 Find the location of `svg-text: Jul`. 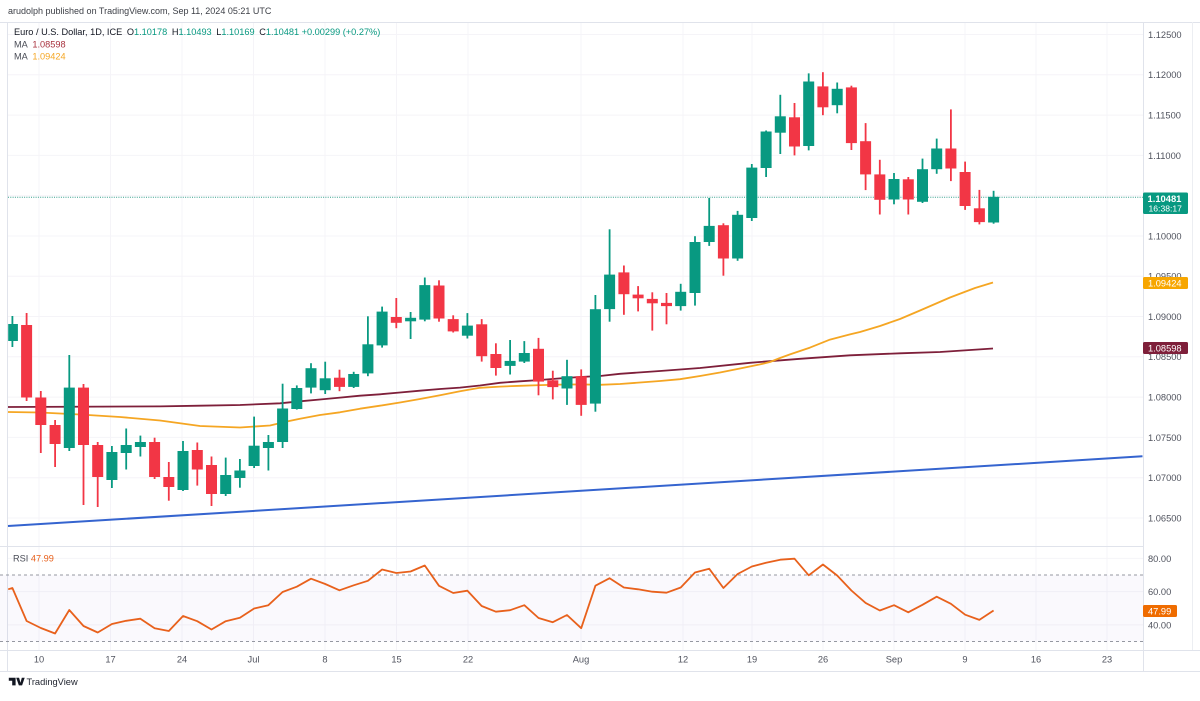

svg-text: Jul is located at coordinates (254, 660).